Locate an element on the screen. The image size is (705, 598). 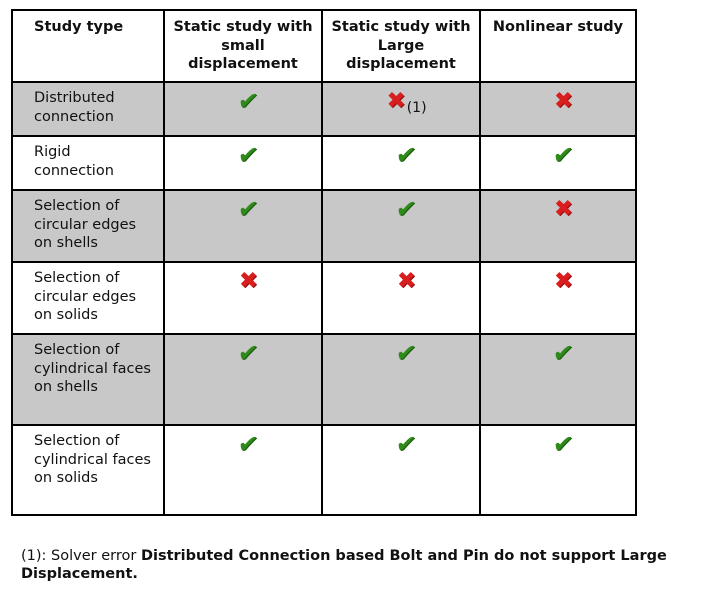
table-row: Distributed connection ✔ ✖(1) ✖ is located at coordinates (324, 109).